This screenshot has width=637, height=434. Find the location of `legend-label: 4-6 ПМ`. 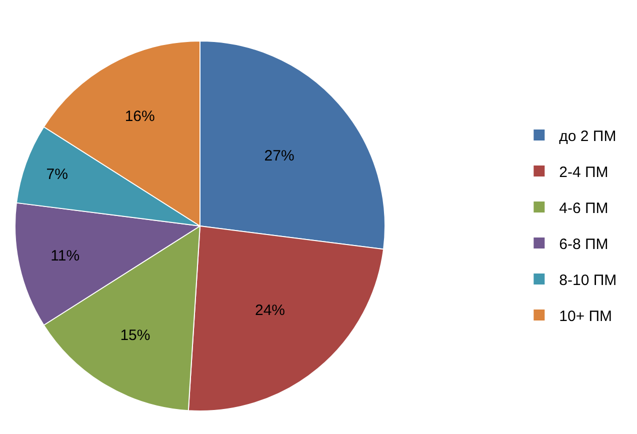

legend-label: 4-6 ПМ is located at coordinates (583, 208).